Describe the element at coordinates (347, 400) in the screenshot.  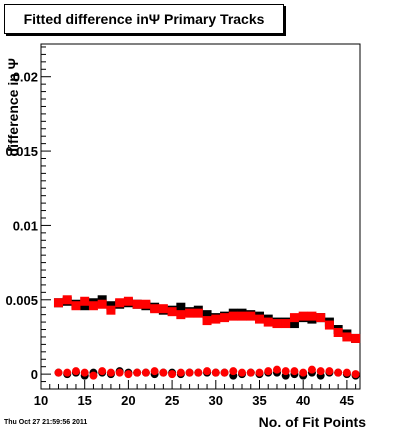
I see `x-tick-label: 45` at that location.